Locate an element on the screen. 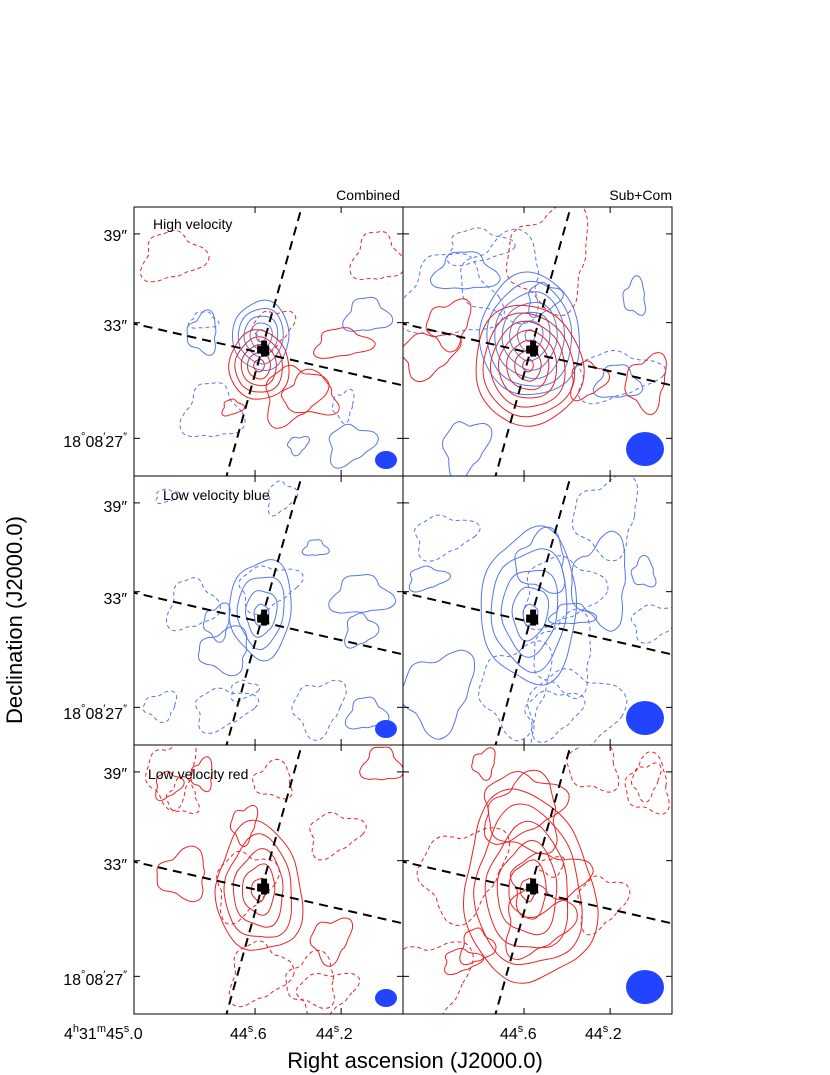 Image resolution: width=830 pixels, height=1075 pixels. column-title-subcom: Sub+Com is located at coordinates (640, 195).